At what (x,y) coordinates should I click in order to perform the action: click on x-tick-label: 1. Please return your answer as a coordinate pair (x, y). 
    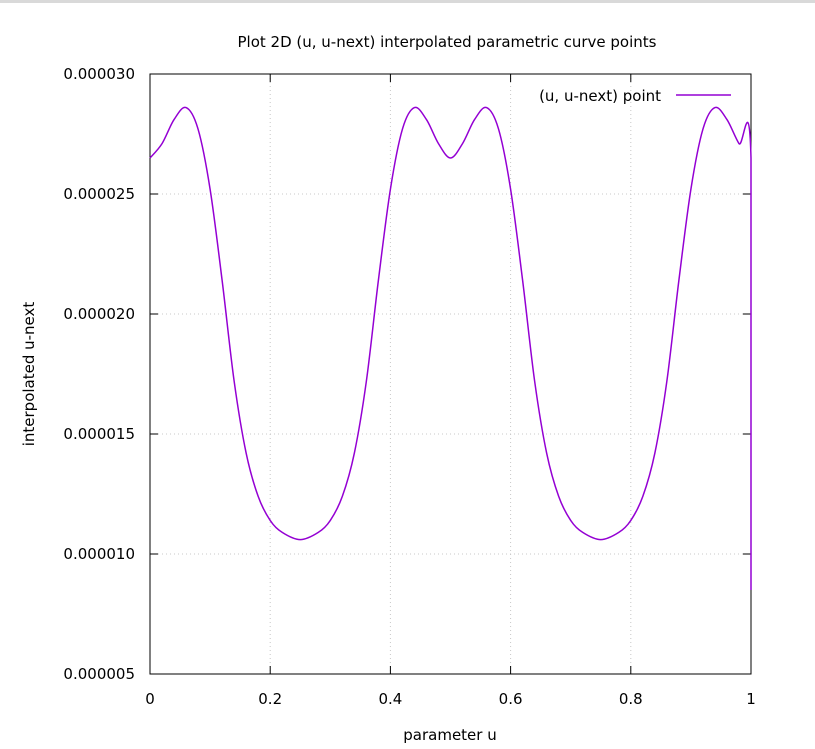
    Looking at the image, I should click on (751, 699).